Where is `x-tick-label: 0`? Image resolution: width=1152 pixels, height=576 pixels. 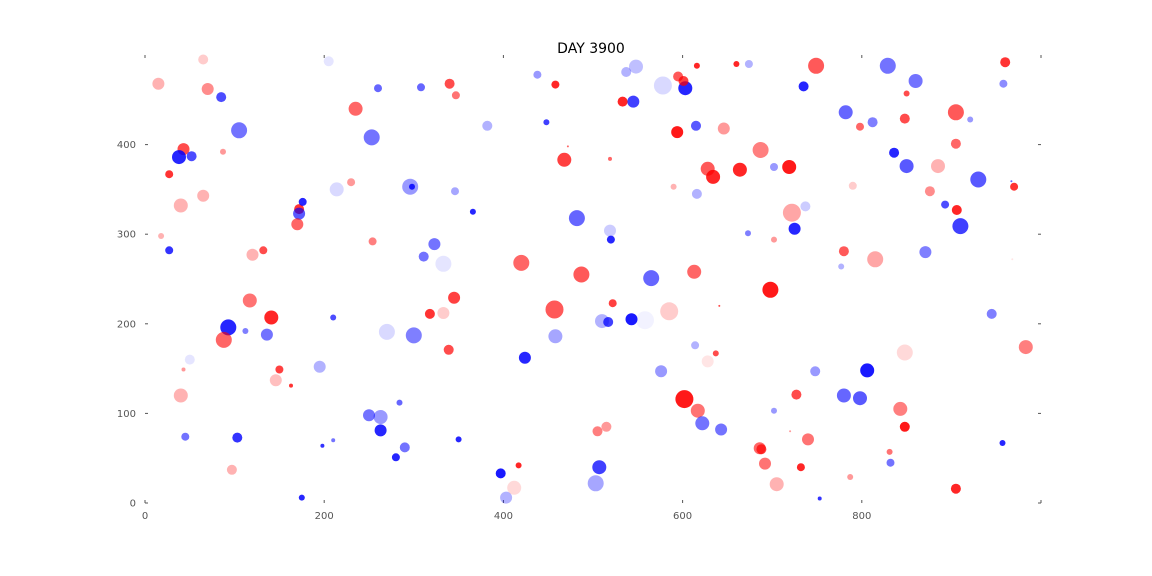
x-tick-label: 0 is located at coordinates (145, 516).